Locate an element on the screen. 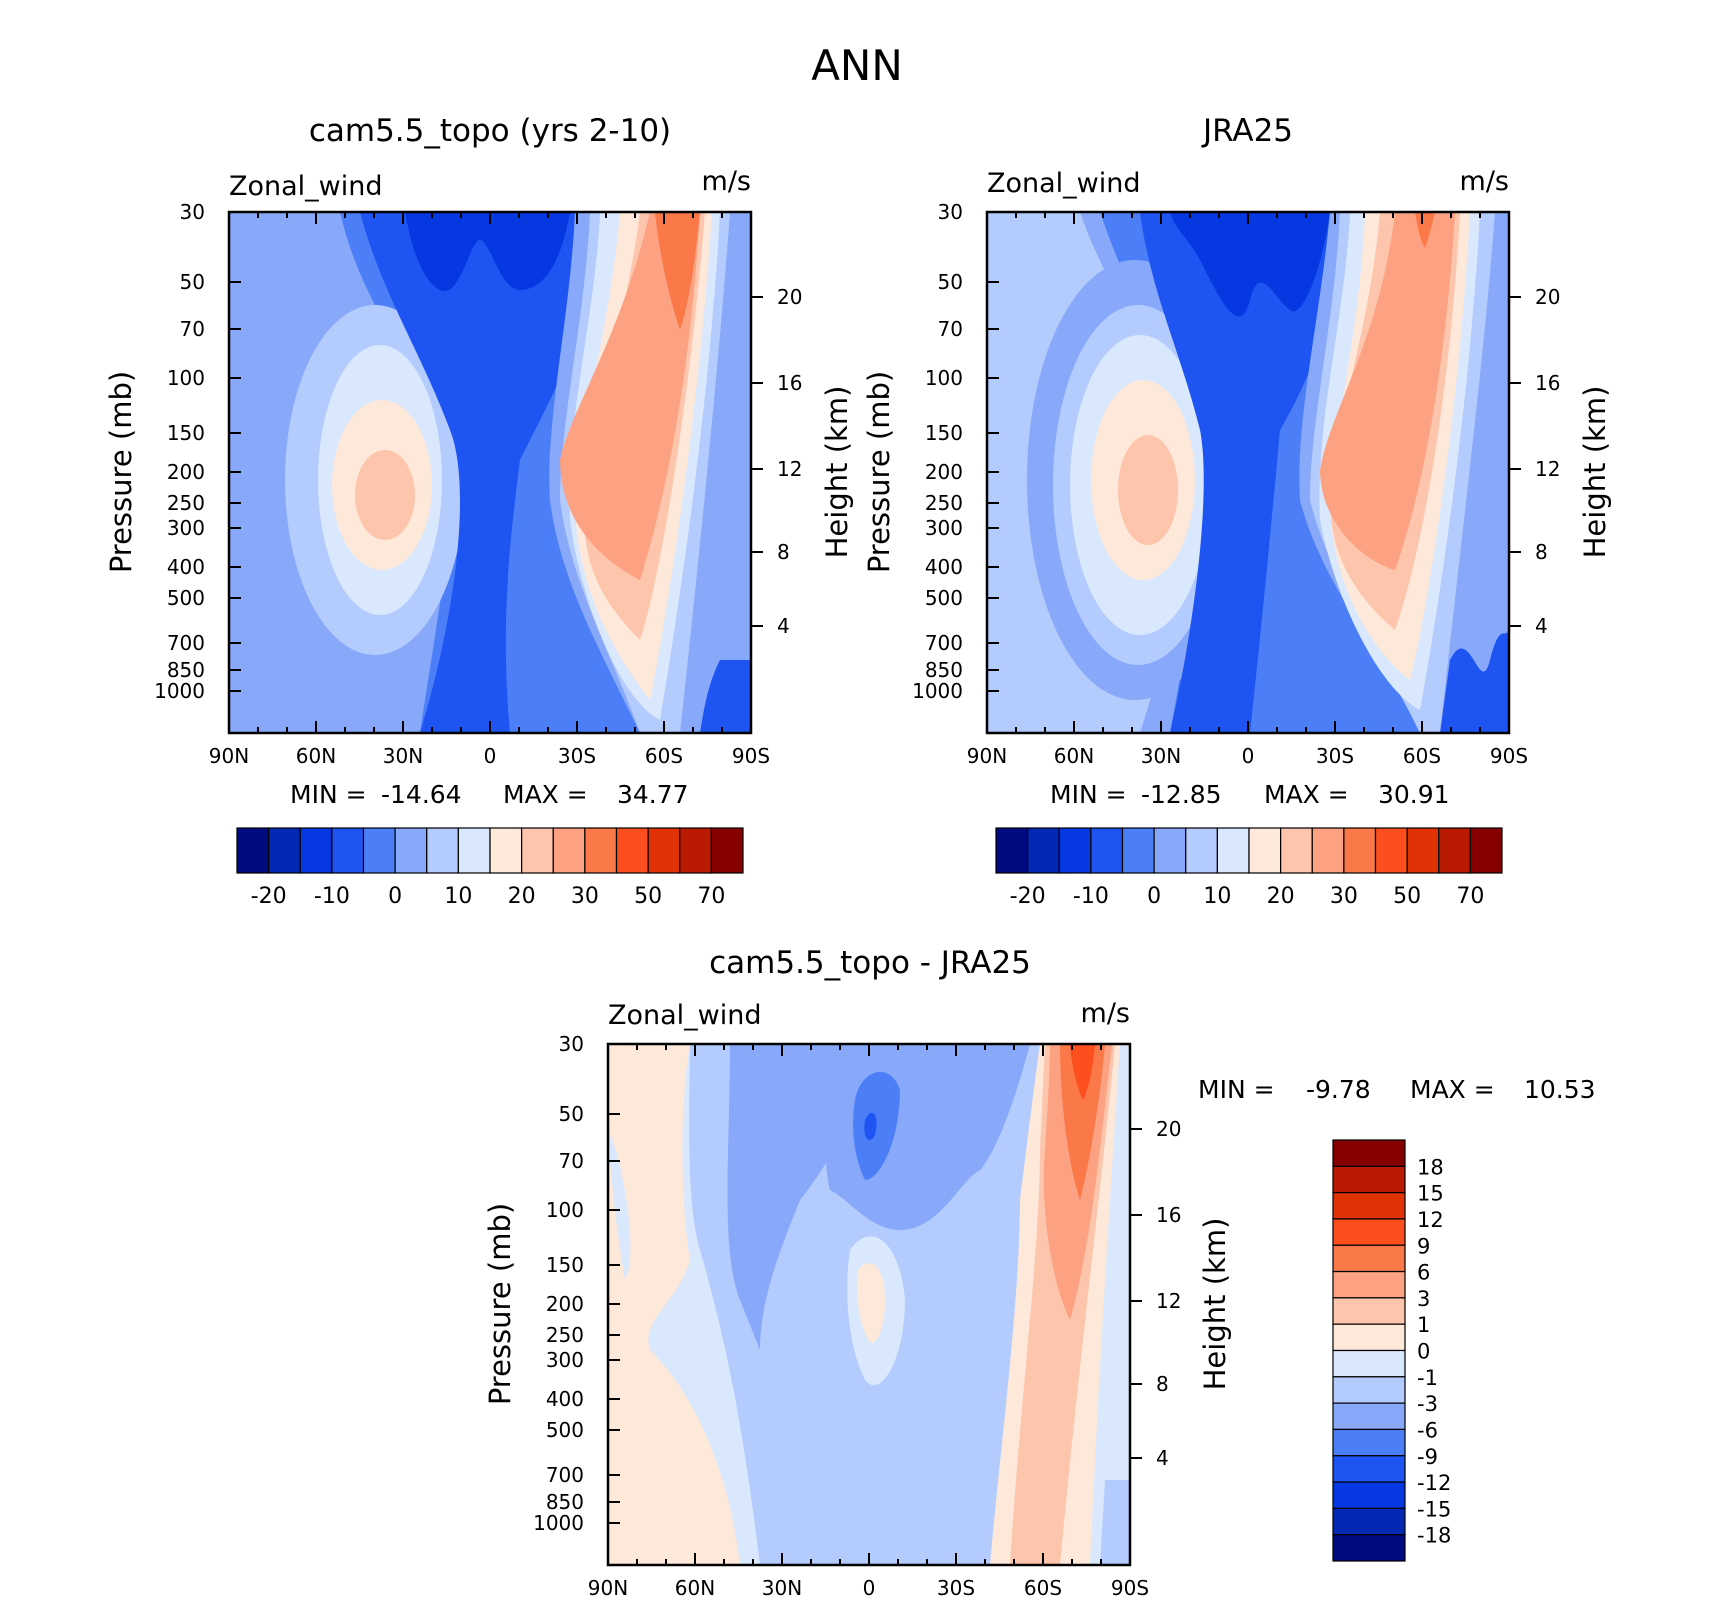 The height and width of the screenshot is (1611, 1710). colorbar-label: 3 is located at coordinates (1423, 1299).